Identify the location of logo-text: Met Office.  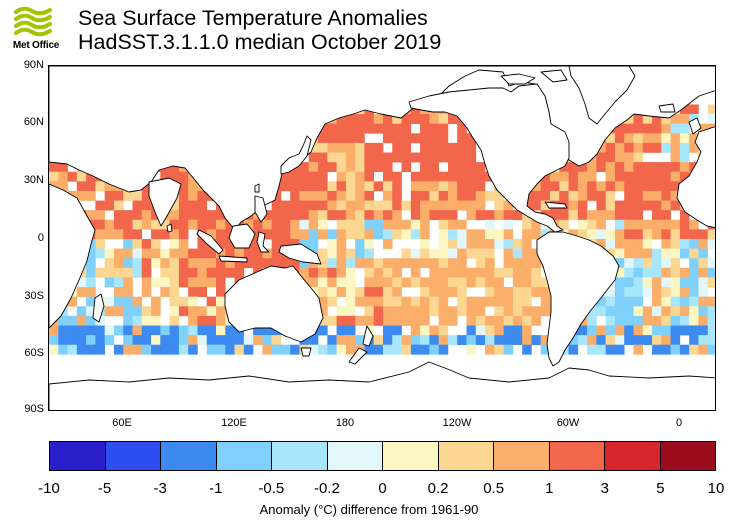
(36, 45).